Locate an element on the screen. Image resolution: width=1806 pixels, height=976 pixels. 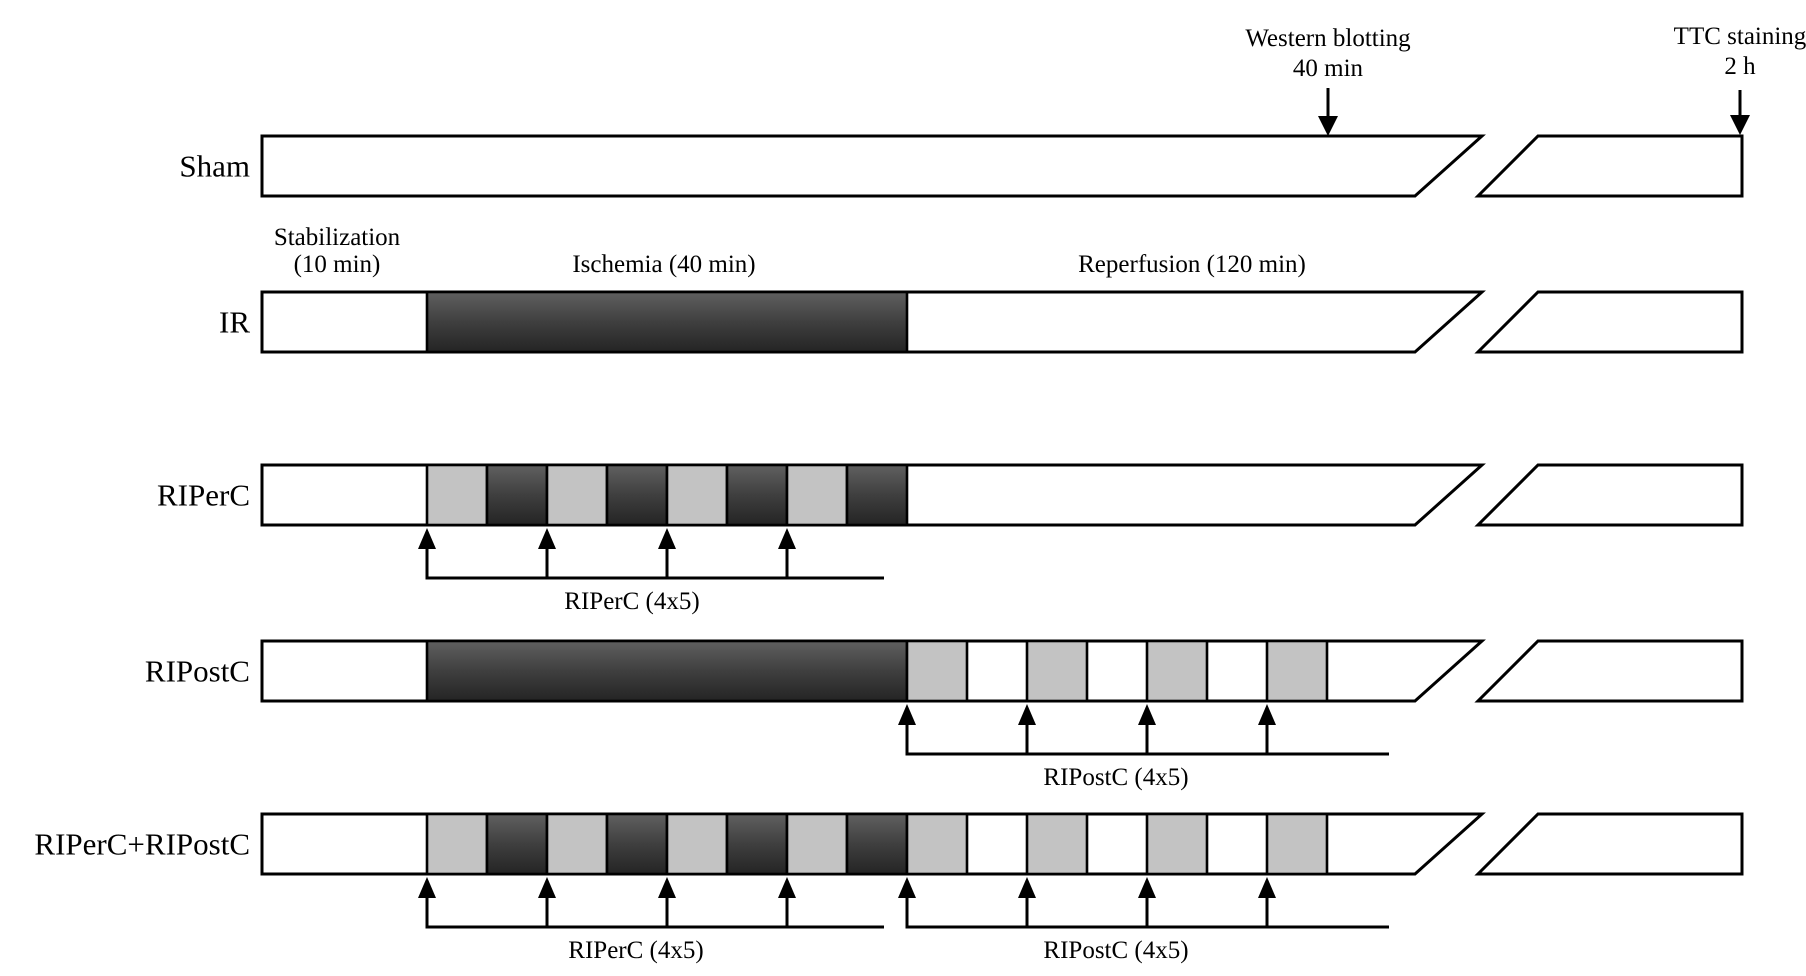
phase-label-line: Ischemia (40 min) is located at coordinates (664, 264).